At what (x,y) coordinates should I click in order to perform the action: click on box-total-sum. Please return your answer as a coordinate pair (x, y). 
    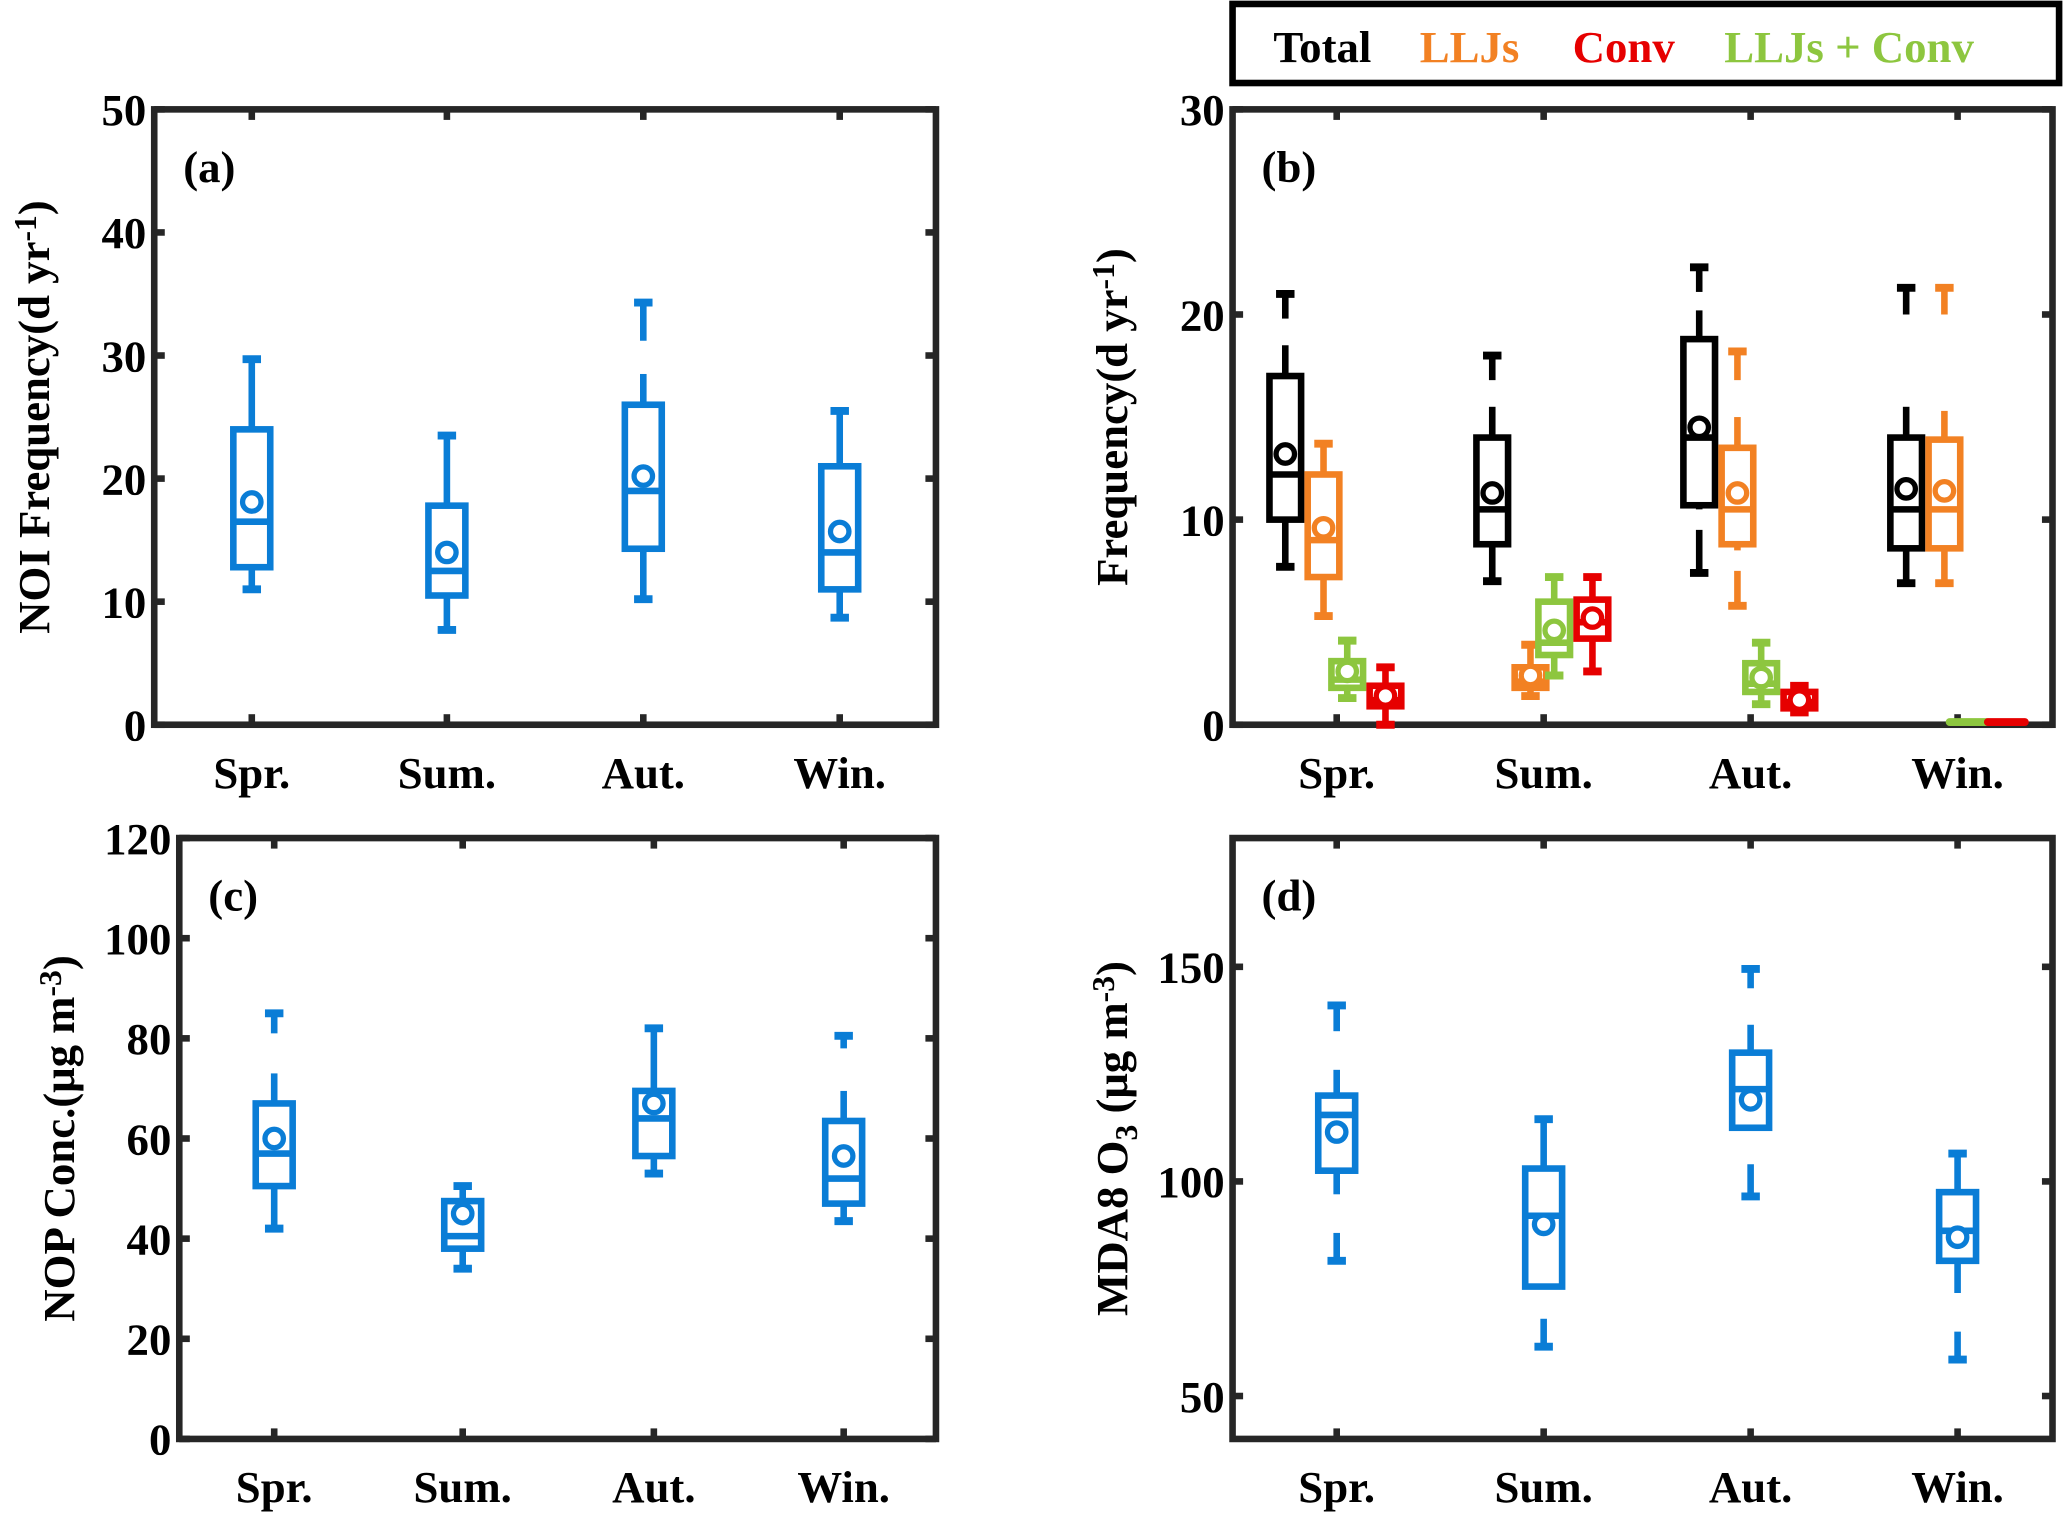
    Looking at the image, I should click on (1492, 468).